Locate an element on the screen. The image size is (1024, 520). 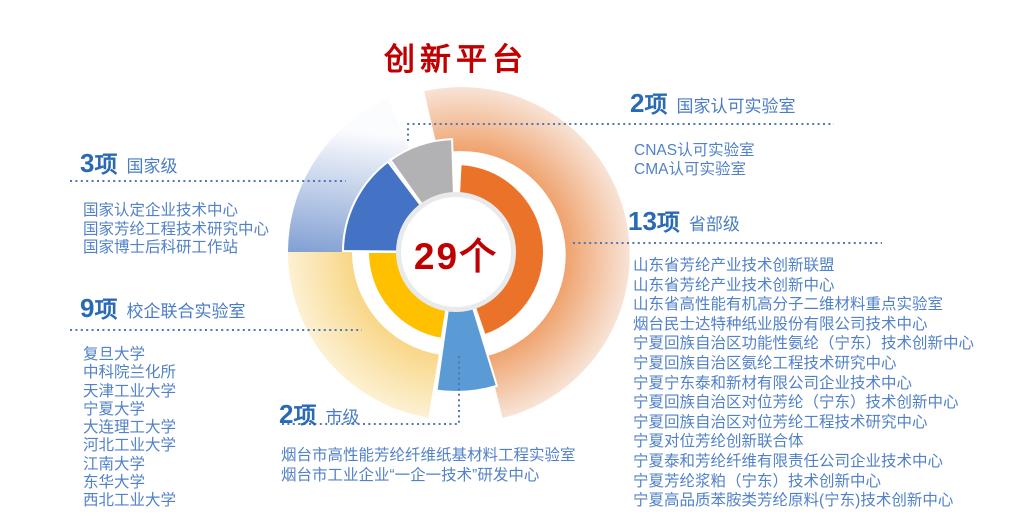
list-item: CMA认可实验室 is located at coordinates (690, 169).